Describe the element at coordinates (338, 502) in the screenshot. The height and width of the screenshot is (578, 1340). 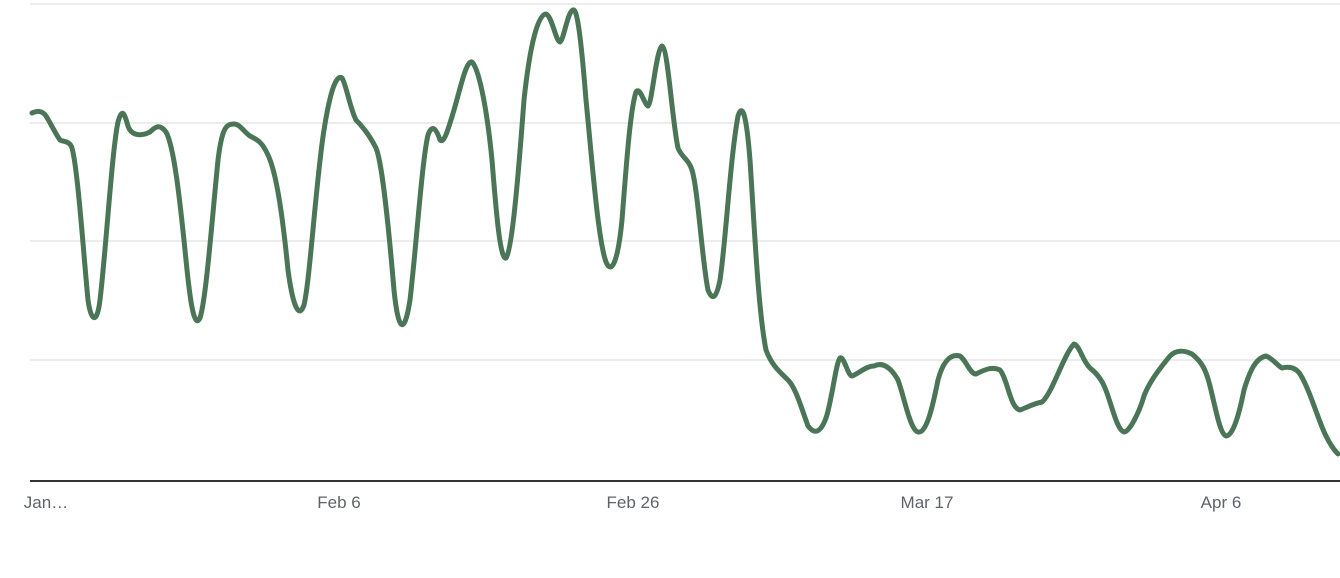
I see `x-tick-label: Feb 6` at that location.